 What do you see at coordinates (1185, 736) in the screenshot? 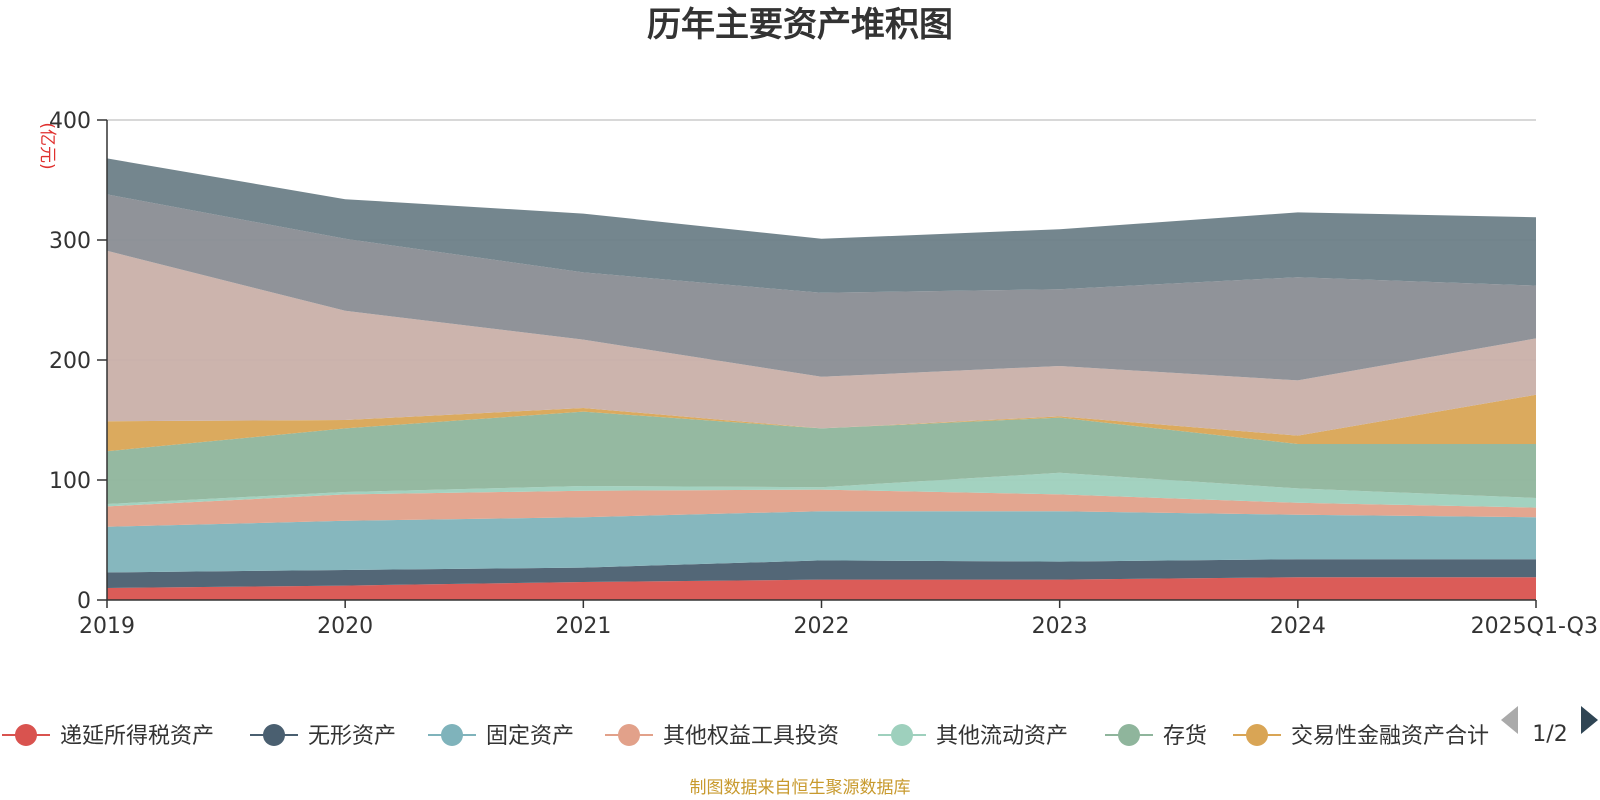
I see `legend-label: 存货` at bounding box center [1185, 736].